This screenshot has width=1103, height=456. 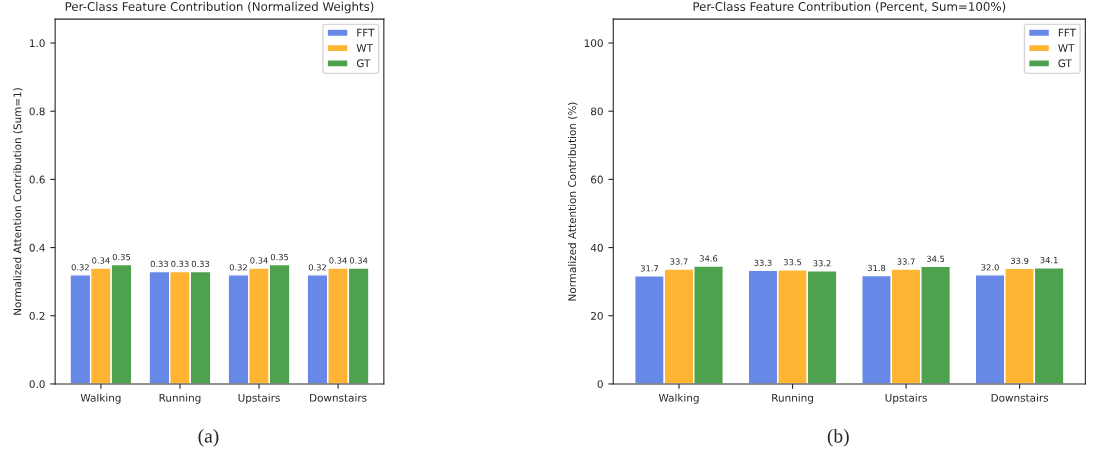 What do you see at coordinates (990, 267) in the screenshot?
I see `data-label: 32.0` at bounding box center [990, 267].